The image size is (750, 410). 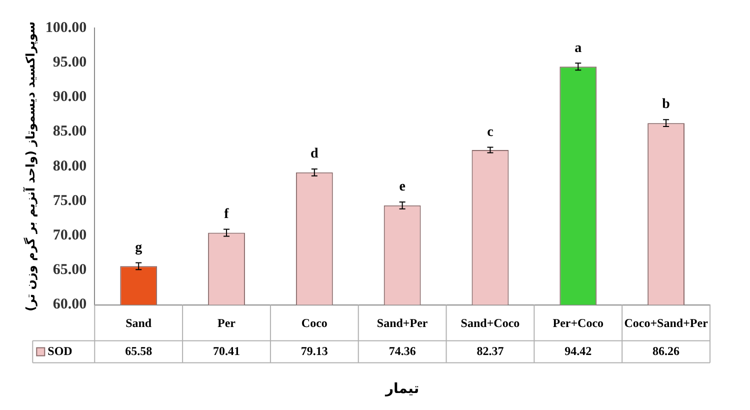 I want to click on x-tick-label: Coco+Sand+Per, so click(x=666, y=323).